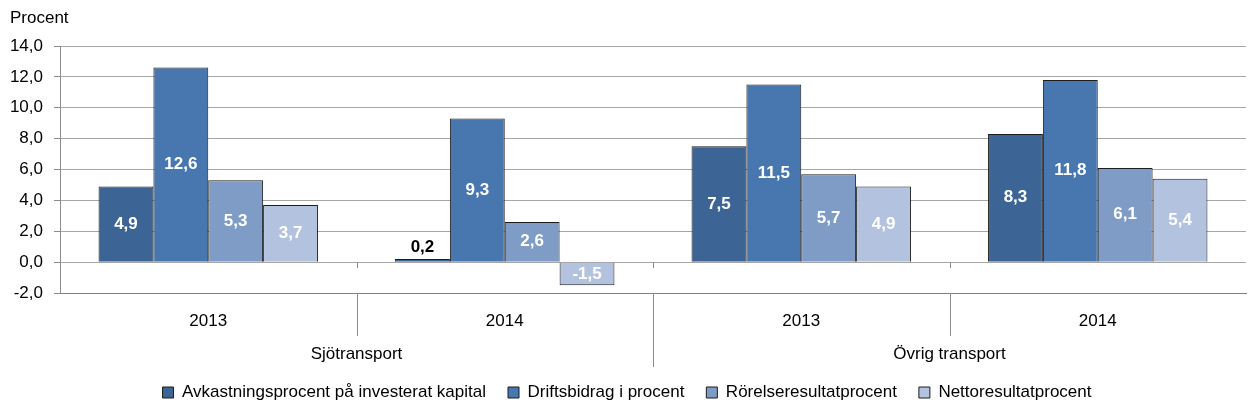  What do you see at coordinates (1070, 170) in the screenshot?
I see `data-label: 11,8` at bounding box center [1070, 170].